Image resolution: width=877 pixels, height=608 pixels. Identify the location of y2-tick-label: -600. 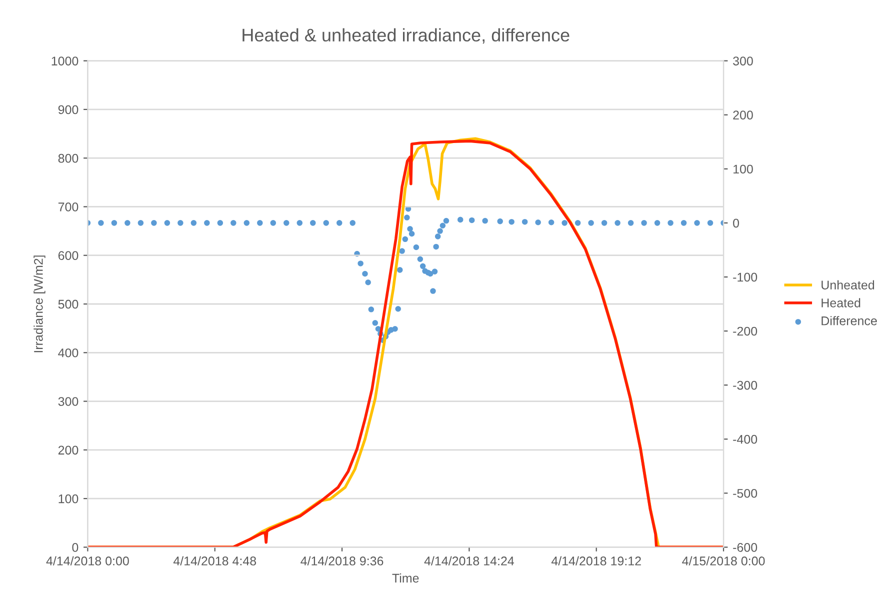
(745, 547).